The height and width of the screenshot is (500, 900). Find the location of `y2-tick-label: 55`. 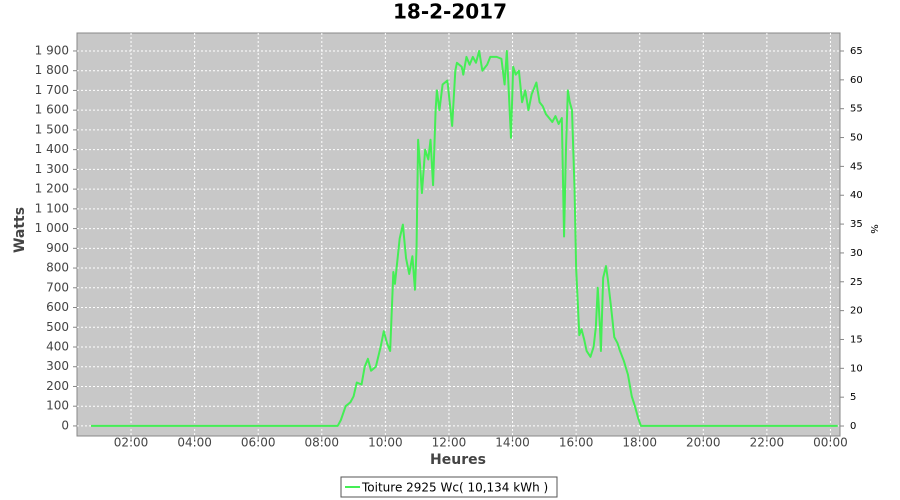

y2-tick-label: 55 is located at coordinates (856, 109).